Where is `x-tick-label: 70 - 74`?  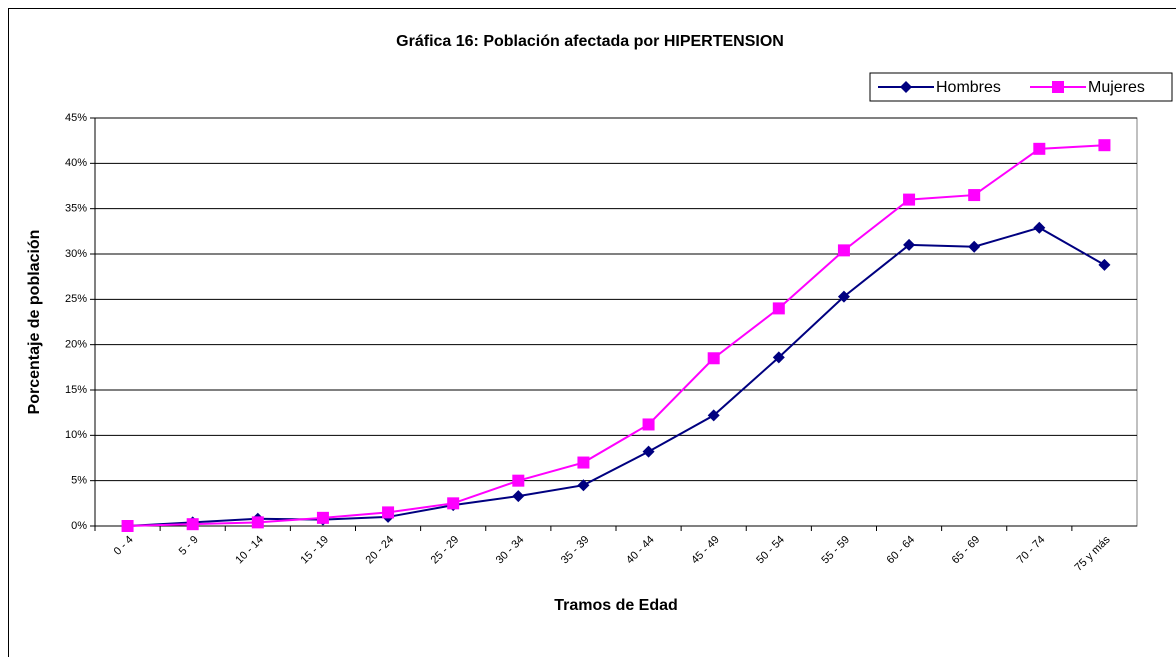
x-tick-label: 70 - 74 is located at coordinates (1031, 550).